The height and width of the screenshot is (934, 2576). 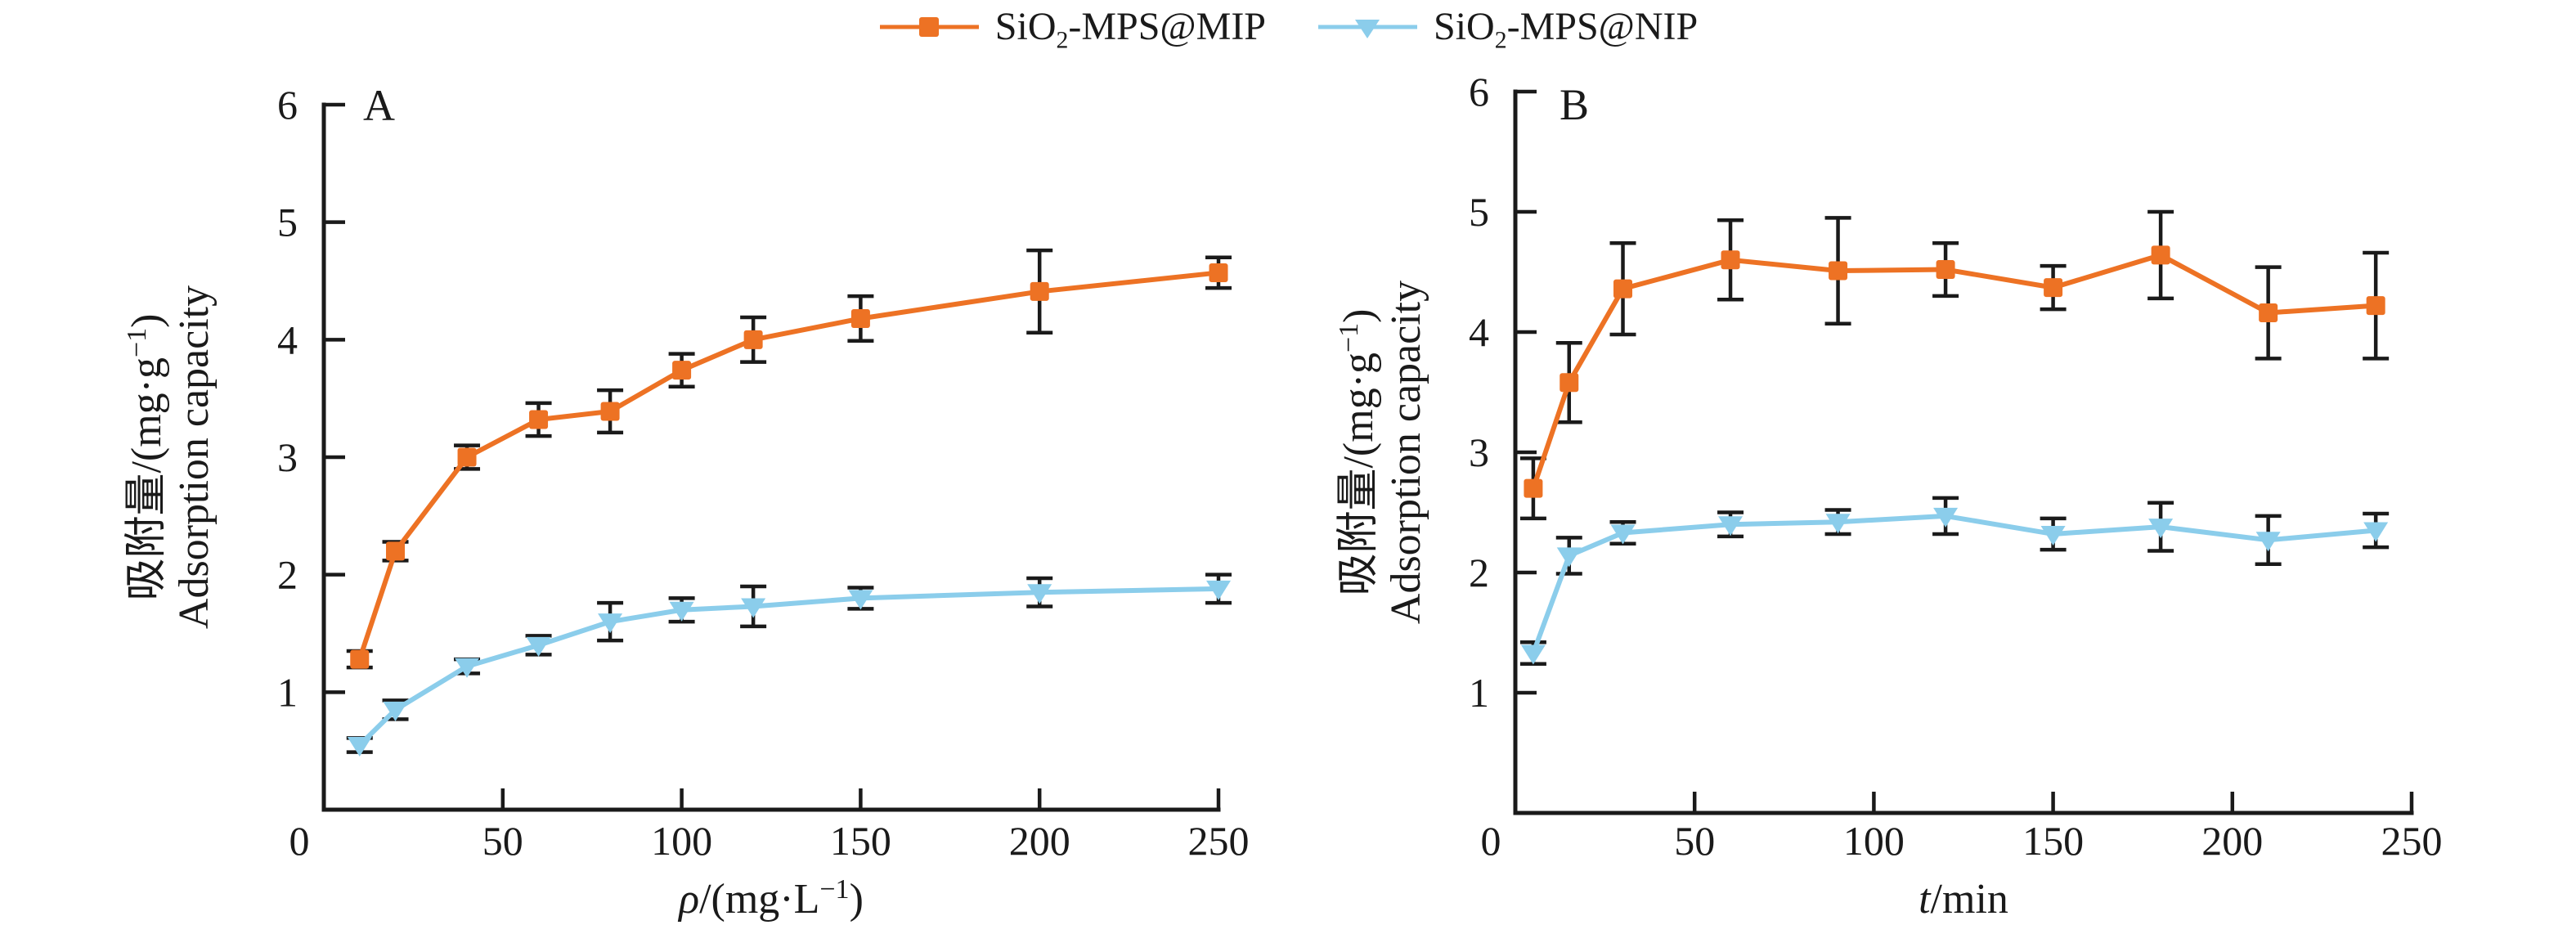 I want to click on legend-item-nip: SiO2-MPS@NIP, so click(x=1507, y=27).